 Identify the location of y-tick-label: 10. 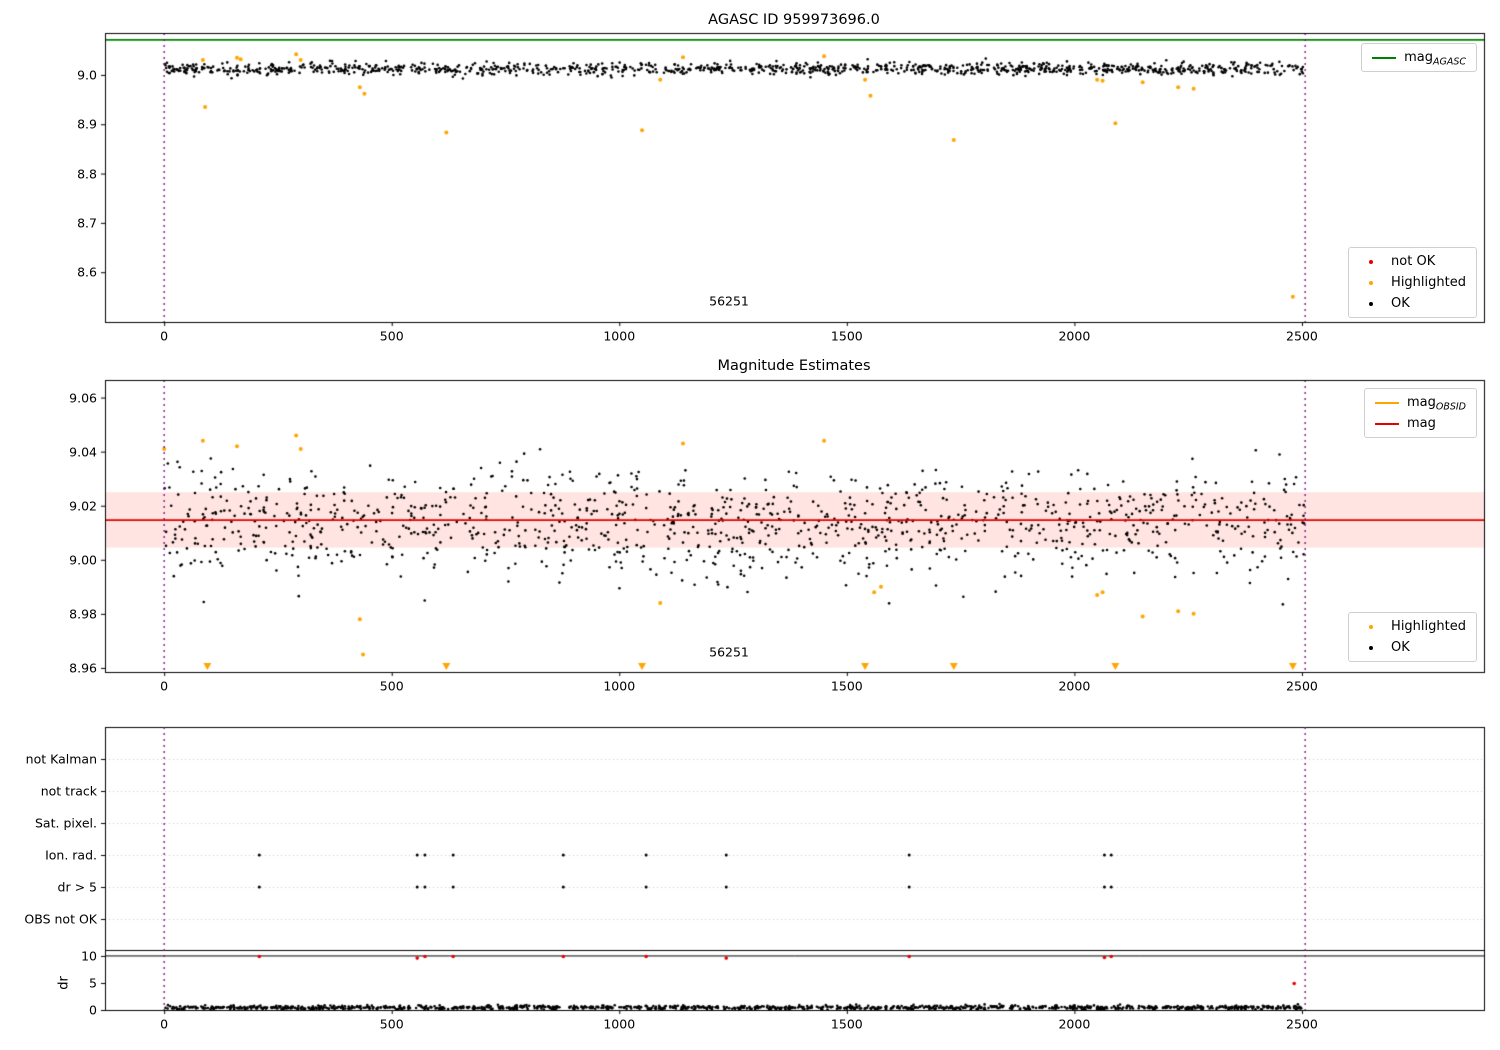
(89, 956).